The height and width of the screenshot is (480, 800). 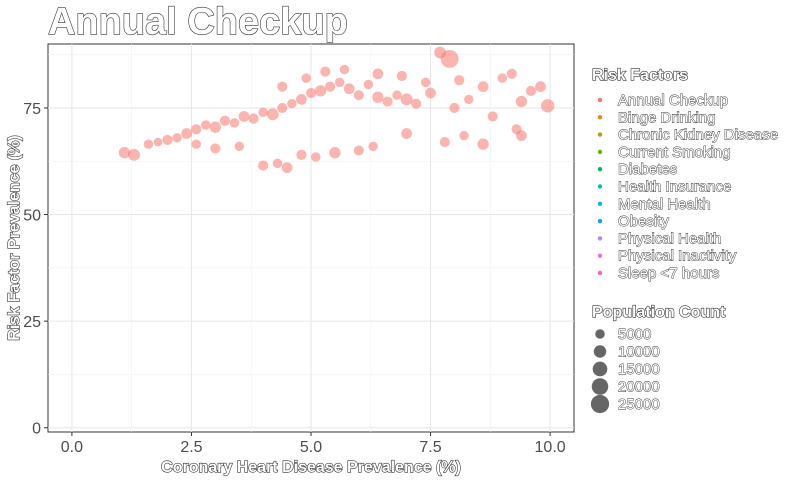 I want to click on legend-item-label: Binge Drinking, so click(x=667, y=117).